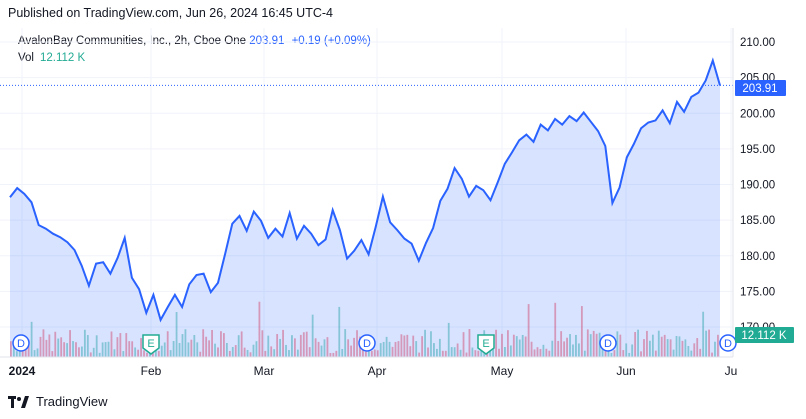 The width and height of the screenshot is (806, 419). I want to click on x-tick-label: Jun, so click(625, 371).